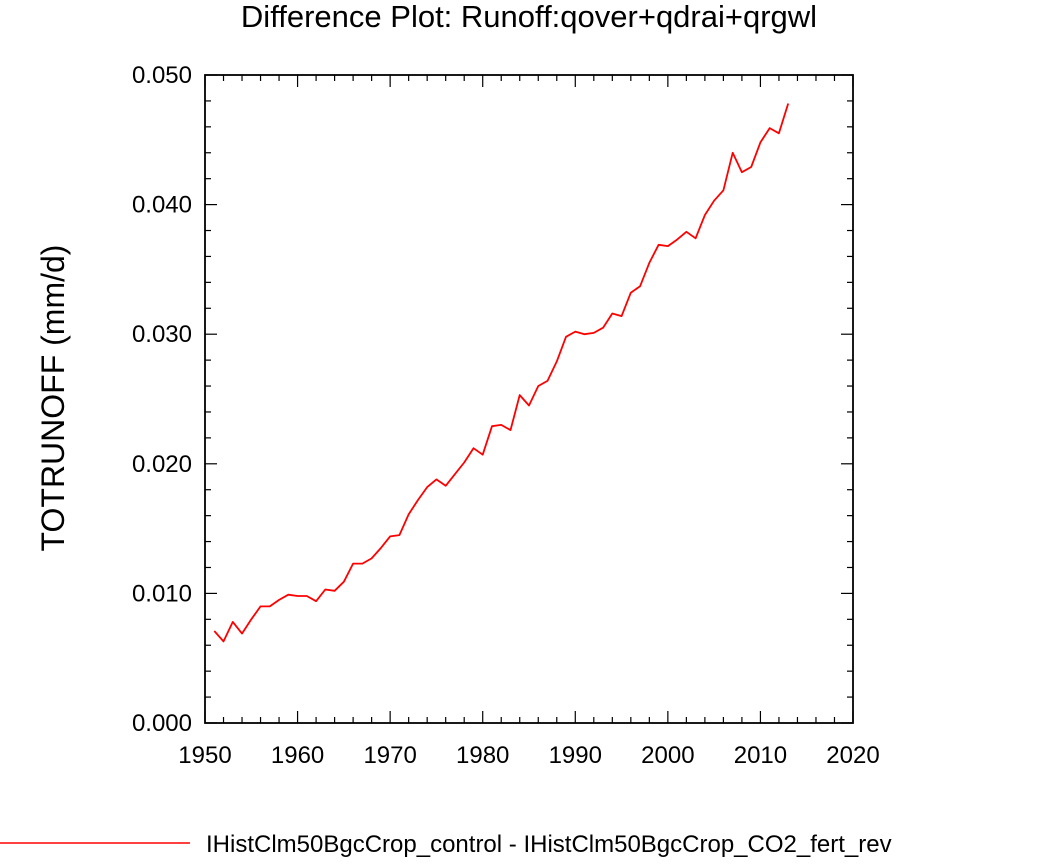 The image size is (1057, 864). I want to click on x-tick-label: 1970, so click(389, 755).